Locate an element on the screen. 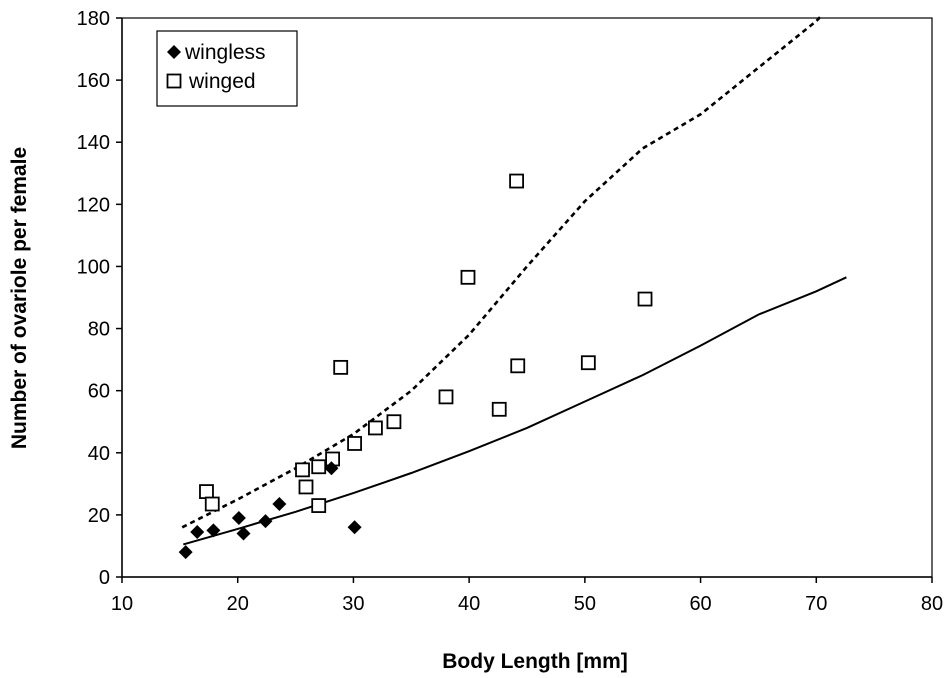  y-tick-label: 100 is located at coordinates (93, 267).